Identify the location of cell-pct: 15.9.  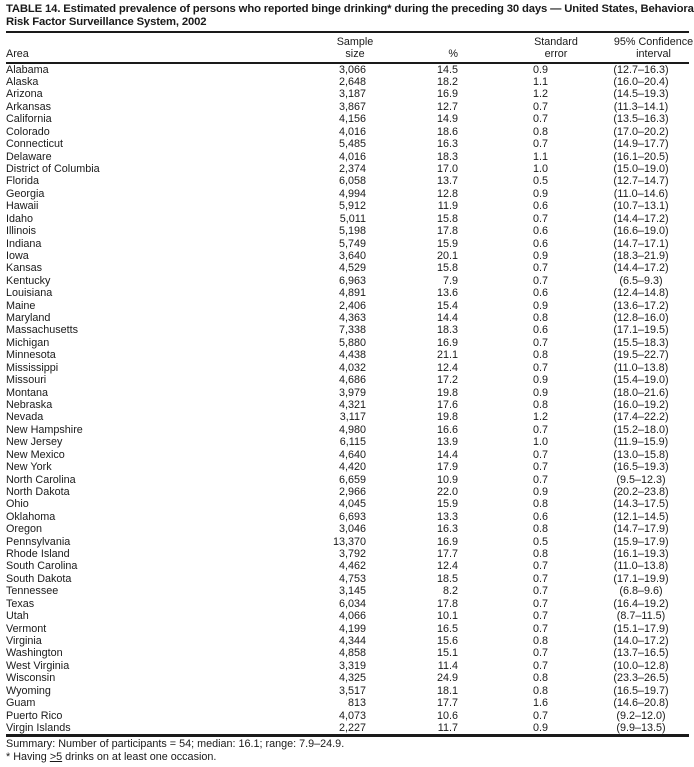
(447, 243).